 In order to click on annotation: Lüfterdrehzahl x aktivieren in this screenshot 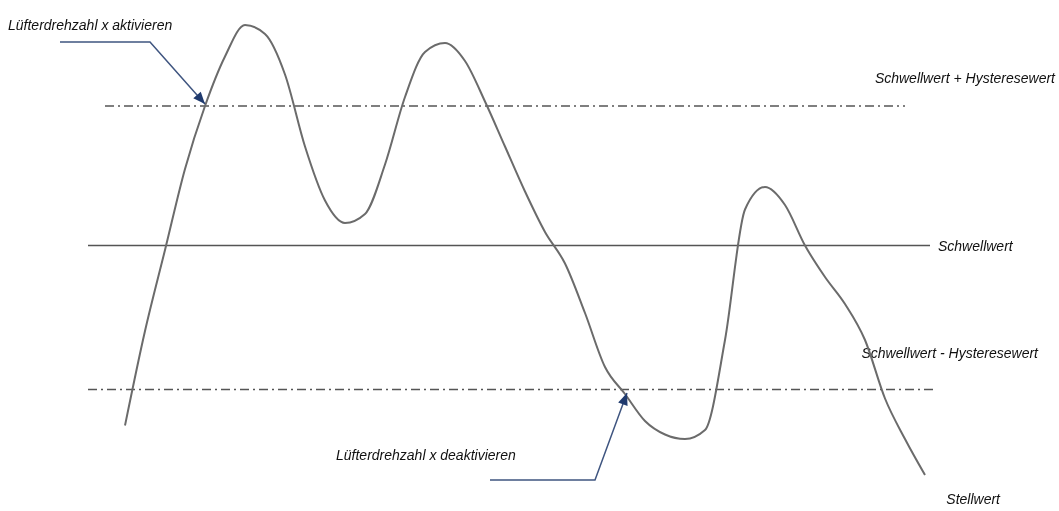, I will do `click(90, 25)`.